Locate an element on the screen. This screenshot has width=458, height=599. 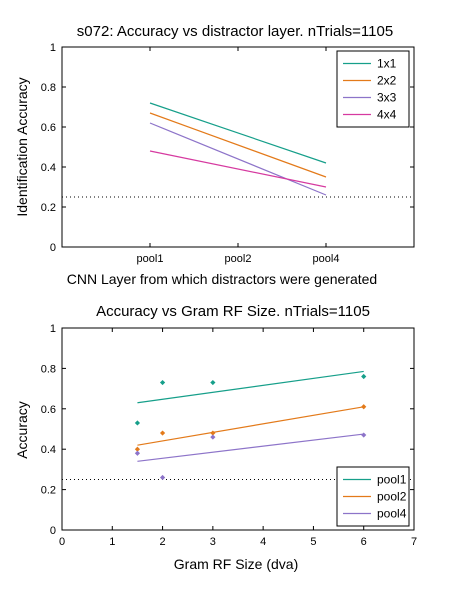
chart-bottom-series is located at coordinates (250, 425).